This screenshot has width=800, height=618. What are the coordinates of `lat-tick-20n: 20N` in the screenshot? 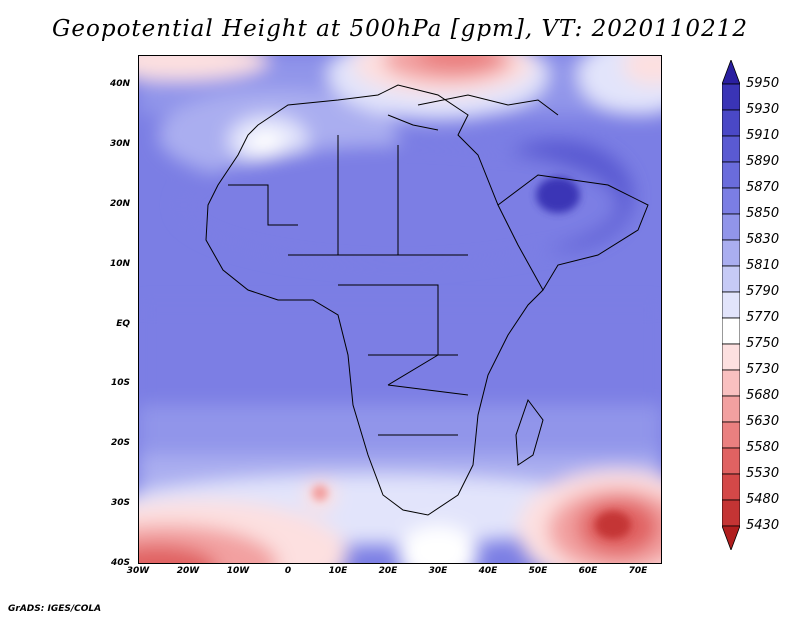 It's located at (119, 204).